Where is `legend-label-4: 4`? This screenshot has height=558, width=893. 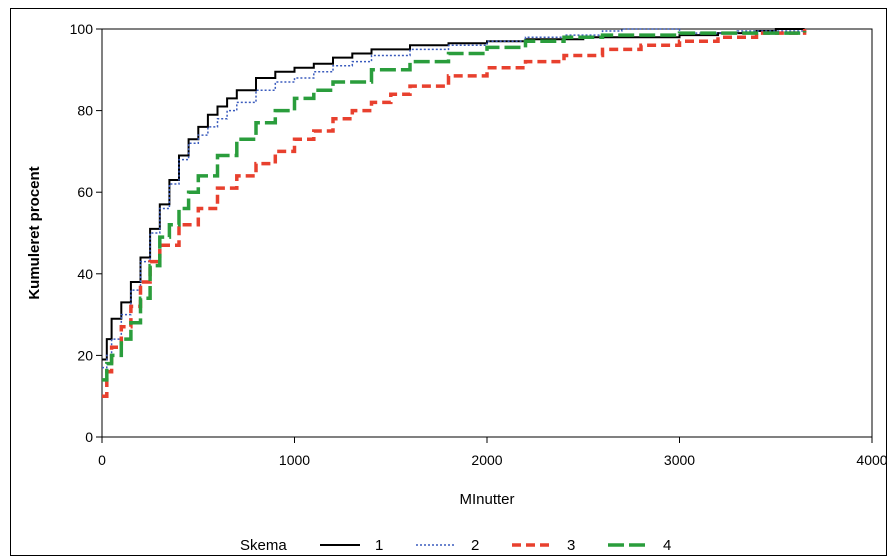 legend-label-4: 4 is located at coordinates (667, 545).